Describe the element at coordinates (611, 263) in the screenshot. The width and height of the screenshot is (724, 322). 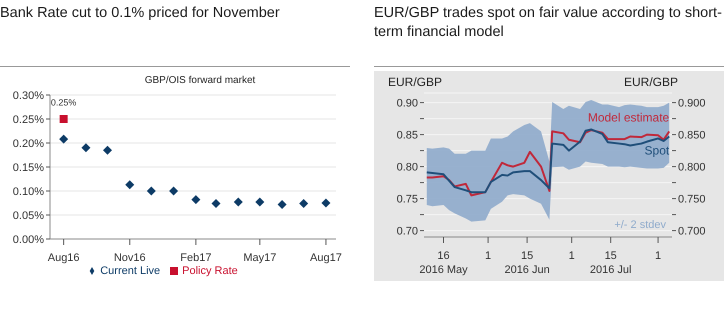
I see `x-tick-label: 15 2016 Jul` at that location.